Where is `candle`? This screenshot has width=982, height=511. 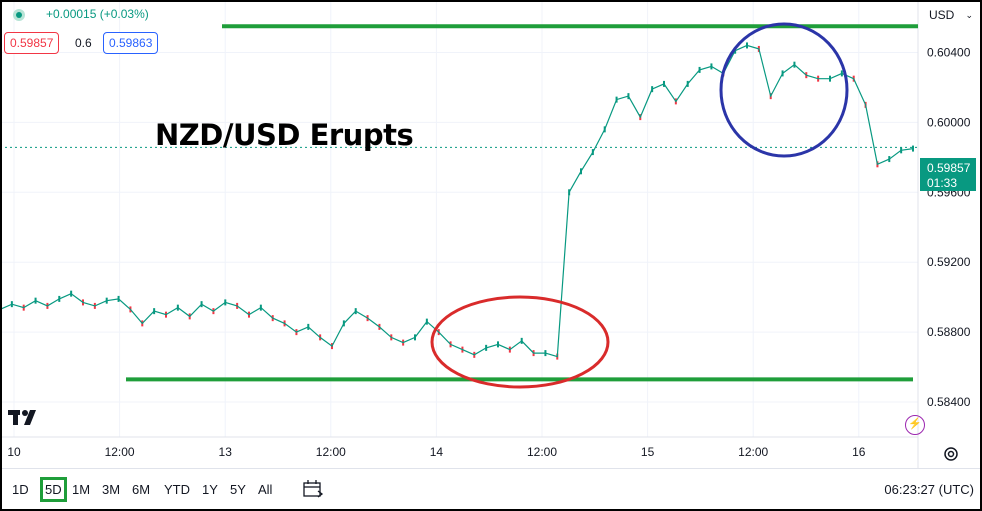
candle is located at coordinates (913, 148).